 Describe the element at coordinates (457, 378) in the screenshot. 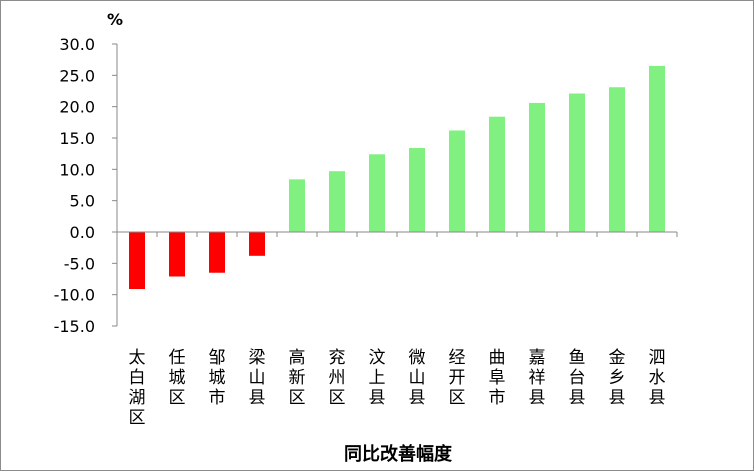

I see `x-category-label: 经开区` at that location.